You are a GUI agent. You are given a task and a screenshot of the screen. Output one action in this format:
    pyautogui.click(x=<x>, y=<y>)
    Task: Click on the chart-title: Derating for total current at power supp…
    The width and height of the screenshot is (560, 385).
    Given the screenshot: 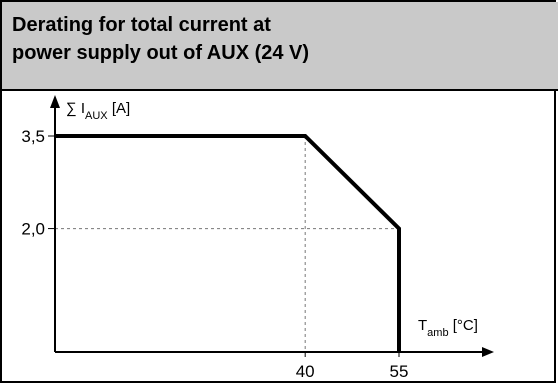 What is the action you would take?
    pyautogui.click(x=160, y=39)
    